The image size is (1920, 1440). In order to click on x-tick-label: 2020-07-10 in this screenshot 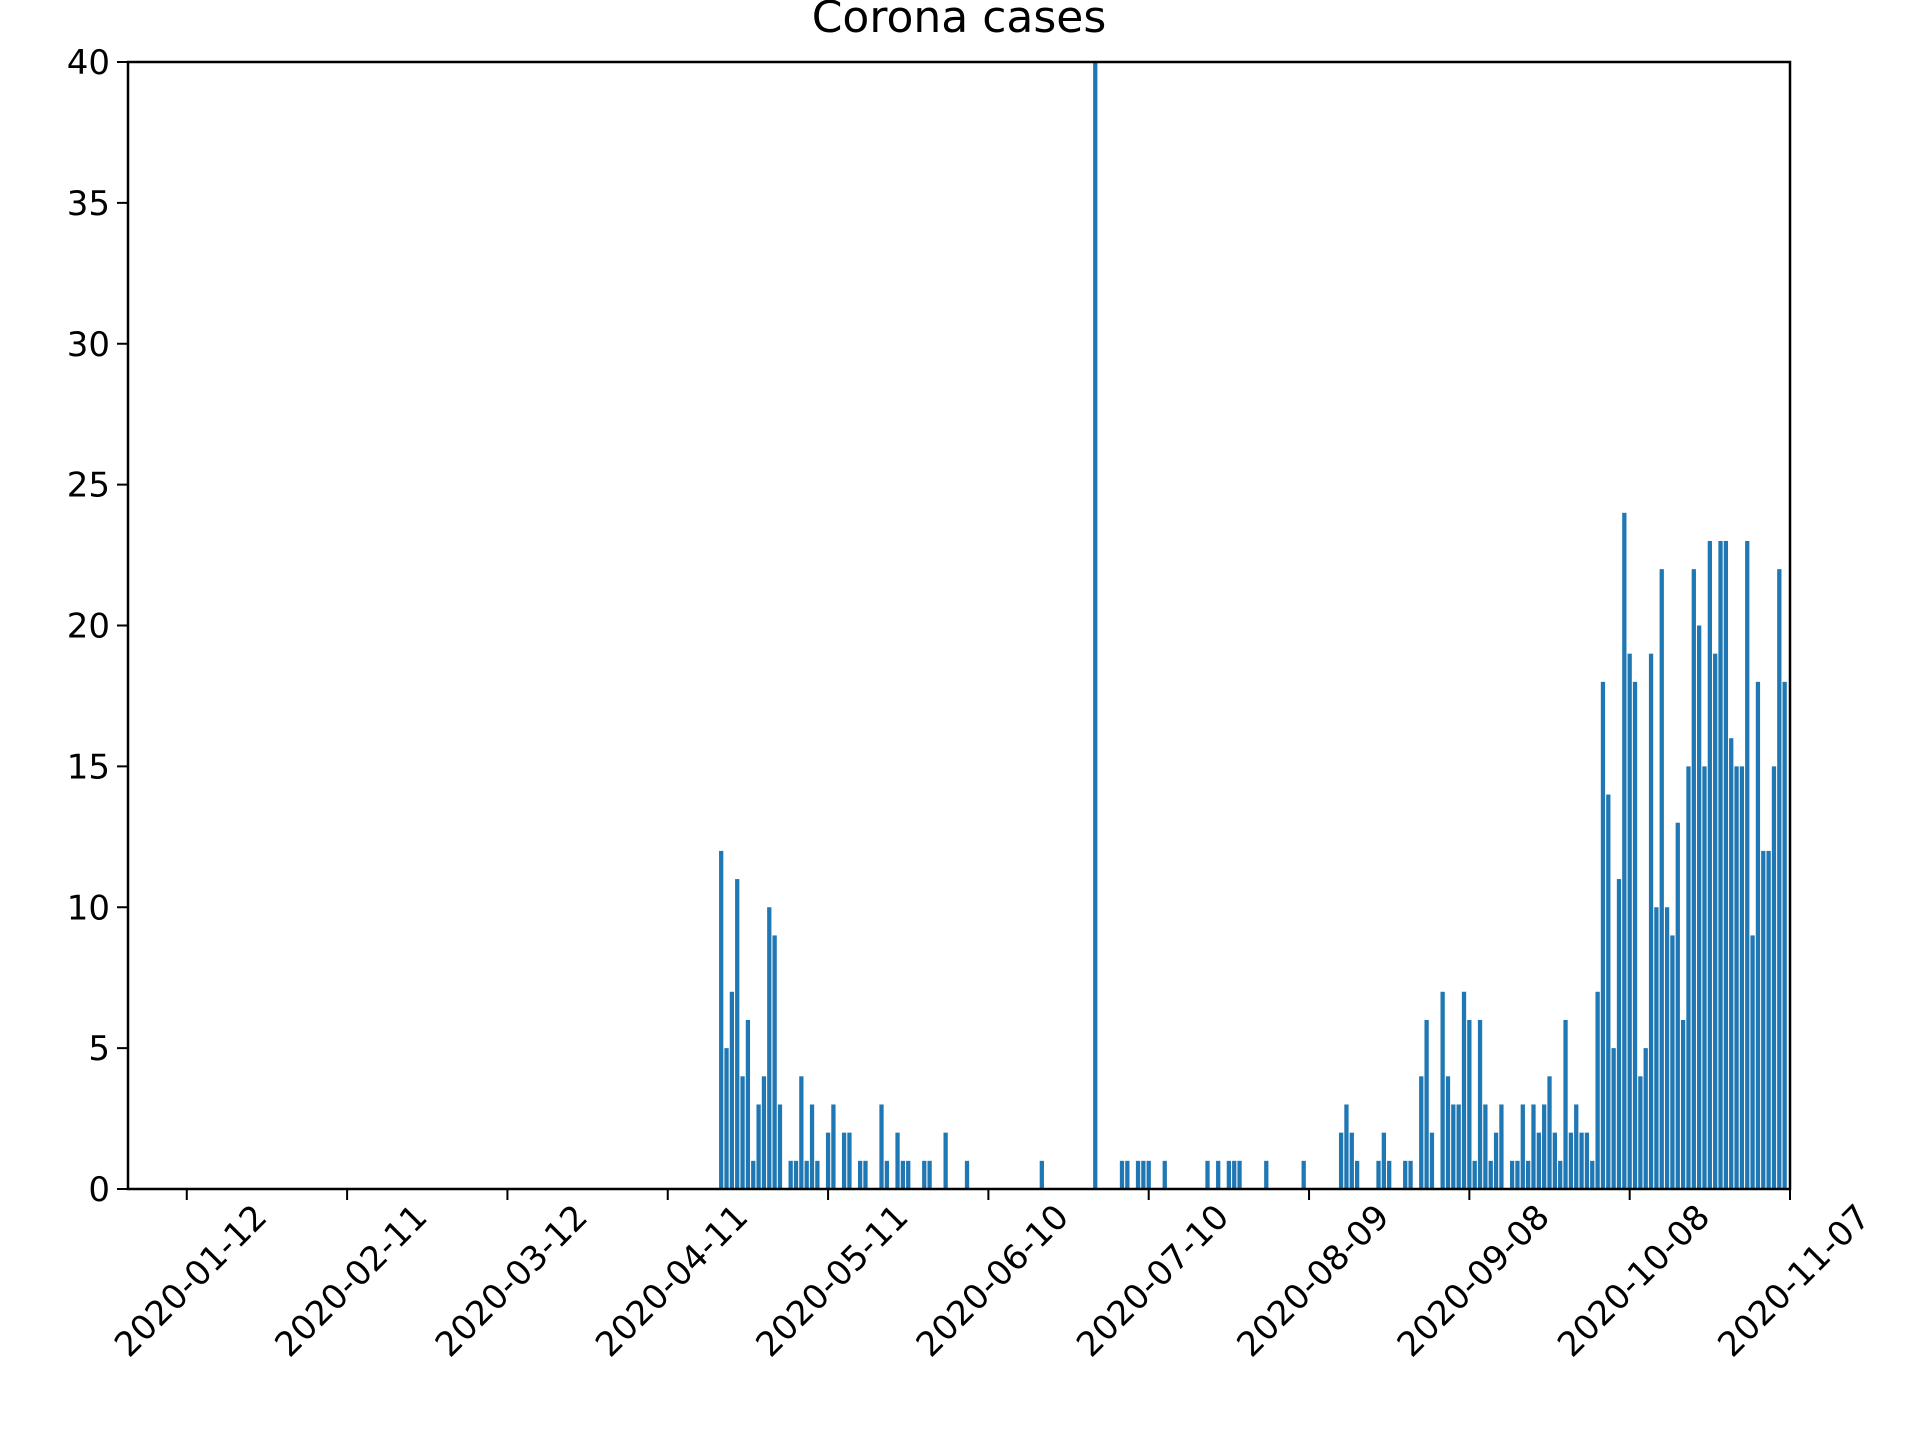, I will do `click(1153, 1281)`.